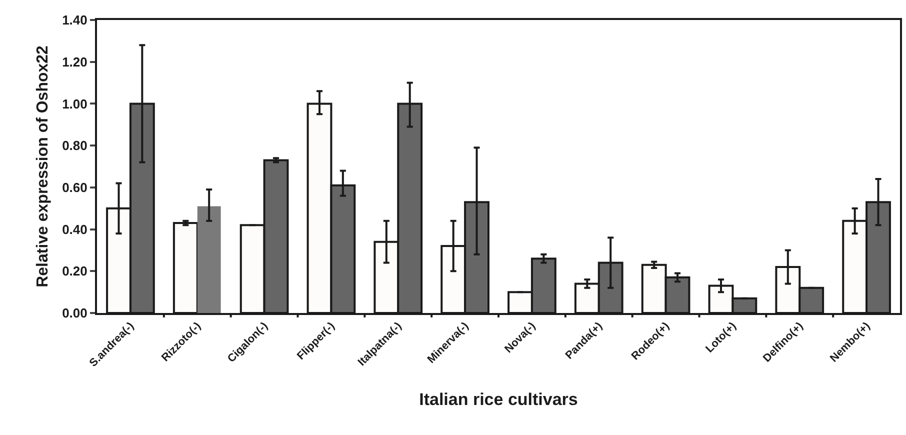  Describe the element at coordinates (75, 104) in the screenshot. I see `y-tick-label: 1.00` at that location.